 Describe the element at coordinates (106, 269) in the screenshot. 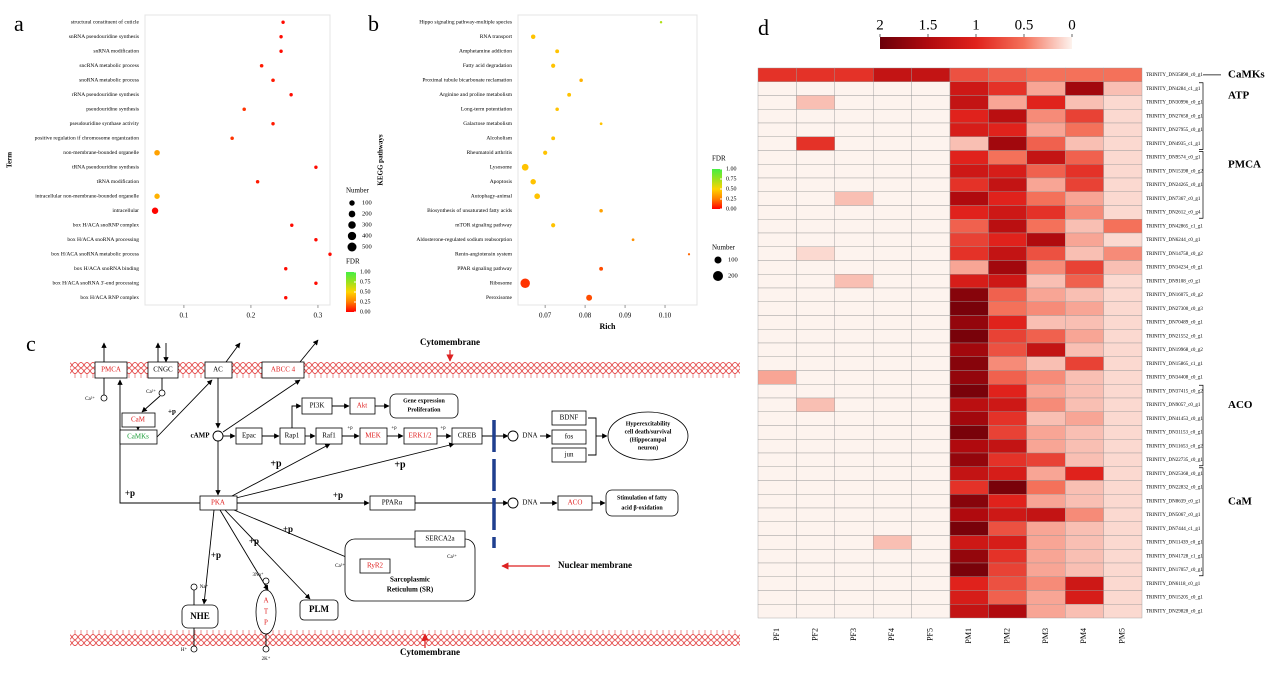

I see `y-tick-label: box H/ACA snoRNA binding` at that location.